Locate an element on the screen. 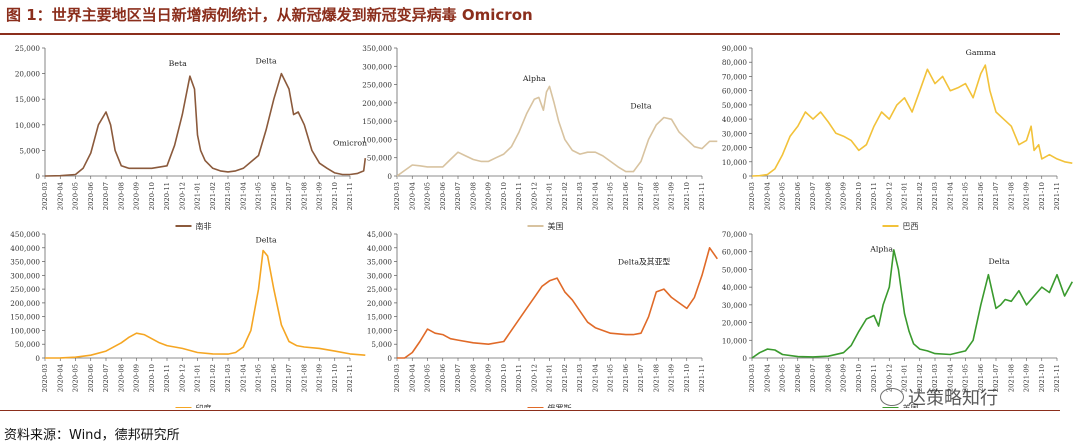  y-tick-label: 200,000 is located at coordinates (377, 103).